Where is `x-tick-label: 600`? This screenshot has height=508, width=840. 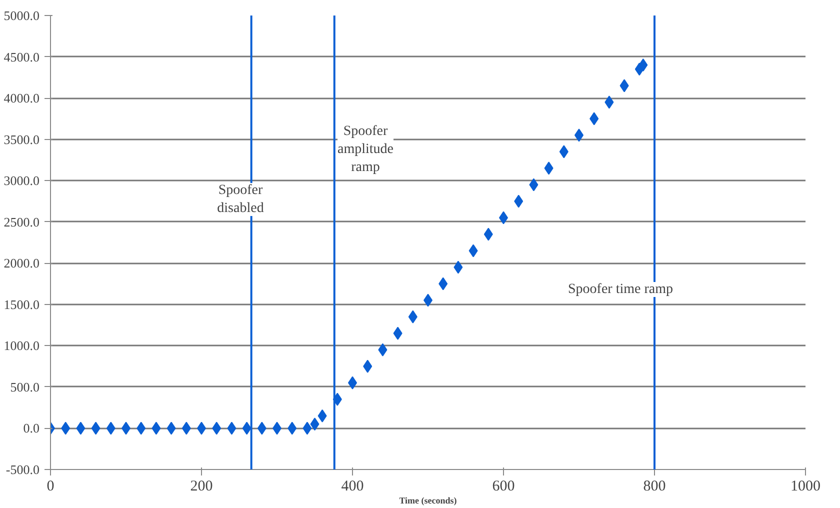 x-tick-label: 600 is located at coordinates (503, 486).